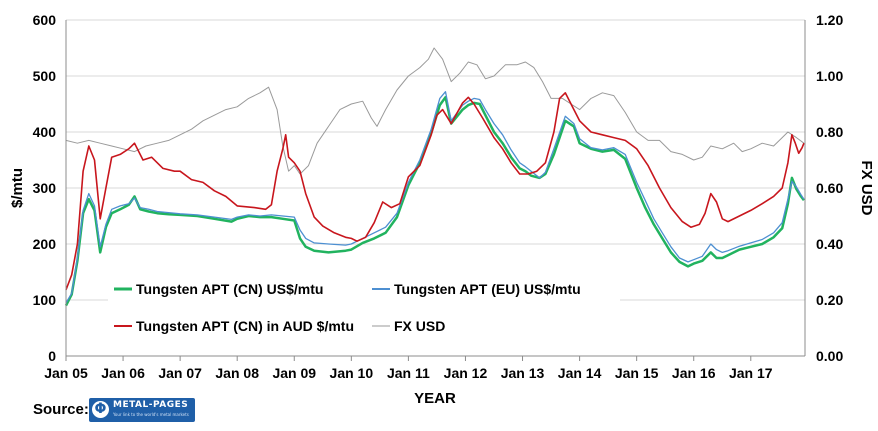 This screenshot has width=878, height=431. Describe the element at coordinates (352, 373) in the screenshot. I see `x-tick-5: Jan 10` at that location.